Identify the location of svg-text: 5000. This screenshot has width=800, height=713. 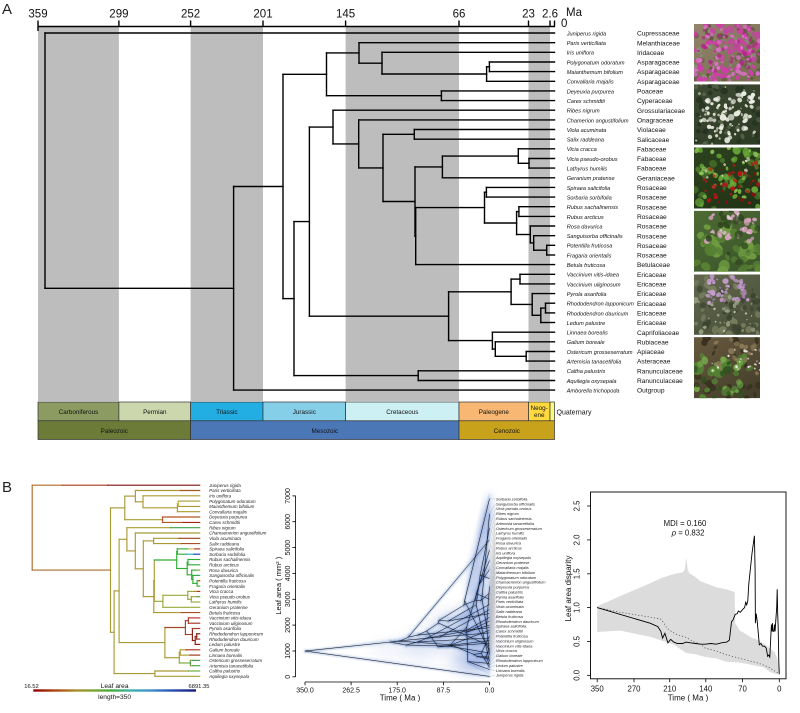
(288, 548).